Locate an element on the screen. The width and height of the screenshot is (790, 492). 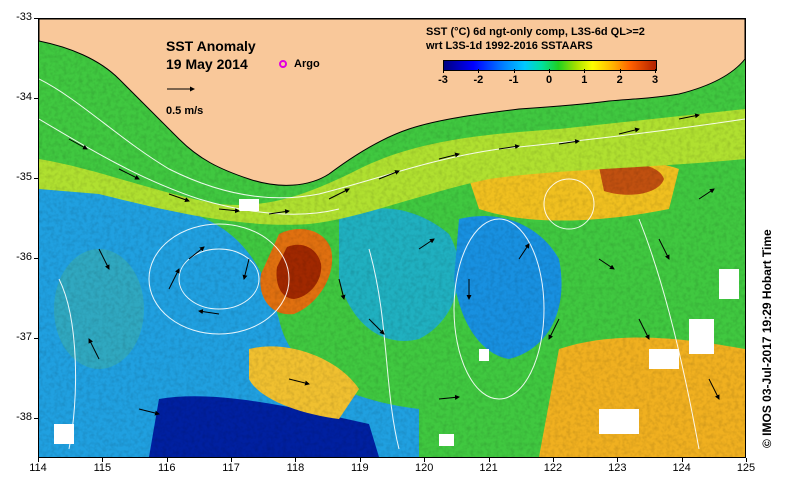
legend-title-line2: wrt L3S-1d 1992-2016 SSTAARS is located at coordinates (509, 46).